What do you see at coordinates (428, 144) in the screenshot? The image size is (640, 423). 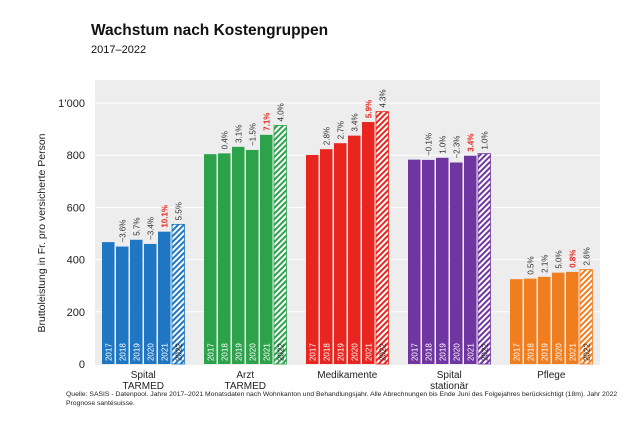 I see `bar-growth-label: −0.1%` at bounding box center [428, 144].